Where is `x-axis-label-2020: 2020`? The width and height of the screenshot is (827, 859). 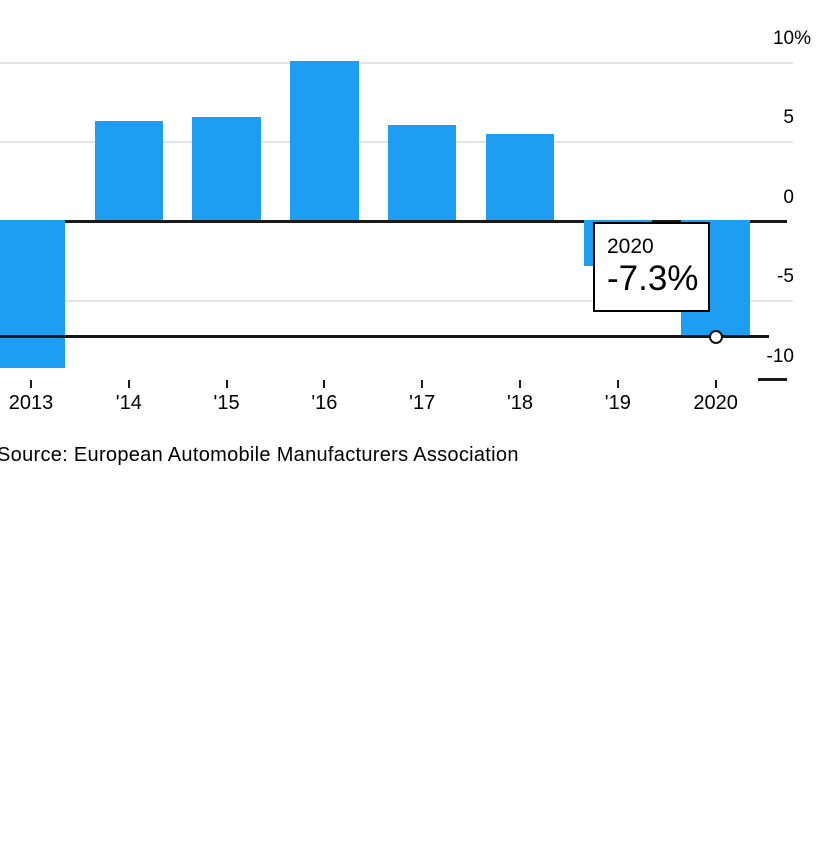 x-axis-label-2020: 2020 is located at coordinates (715, 403).